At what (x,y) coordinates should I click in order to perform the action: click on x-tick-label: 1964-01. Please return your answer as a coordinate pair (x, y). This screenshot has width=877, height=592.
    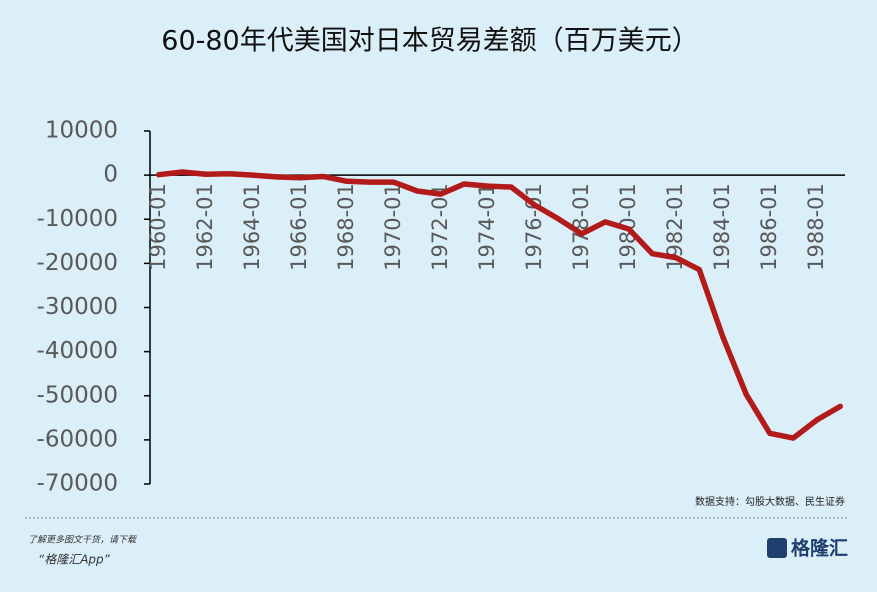
    Looking at the image, I should click on (252, 227).